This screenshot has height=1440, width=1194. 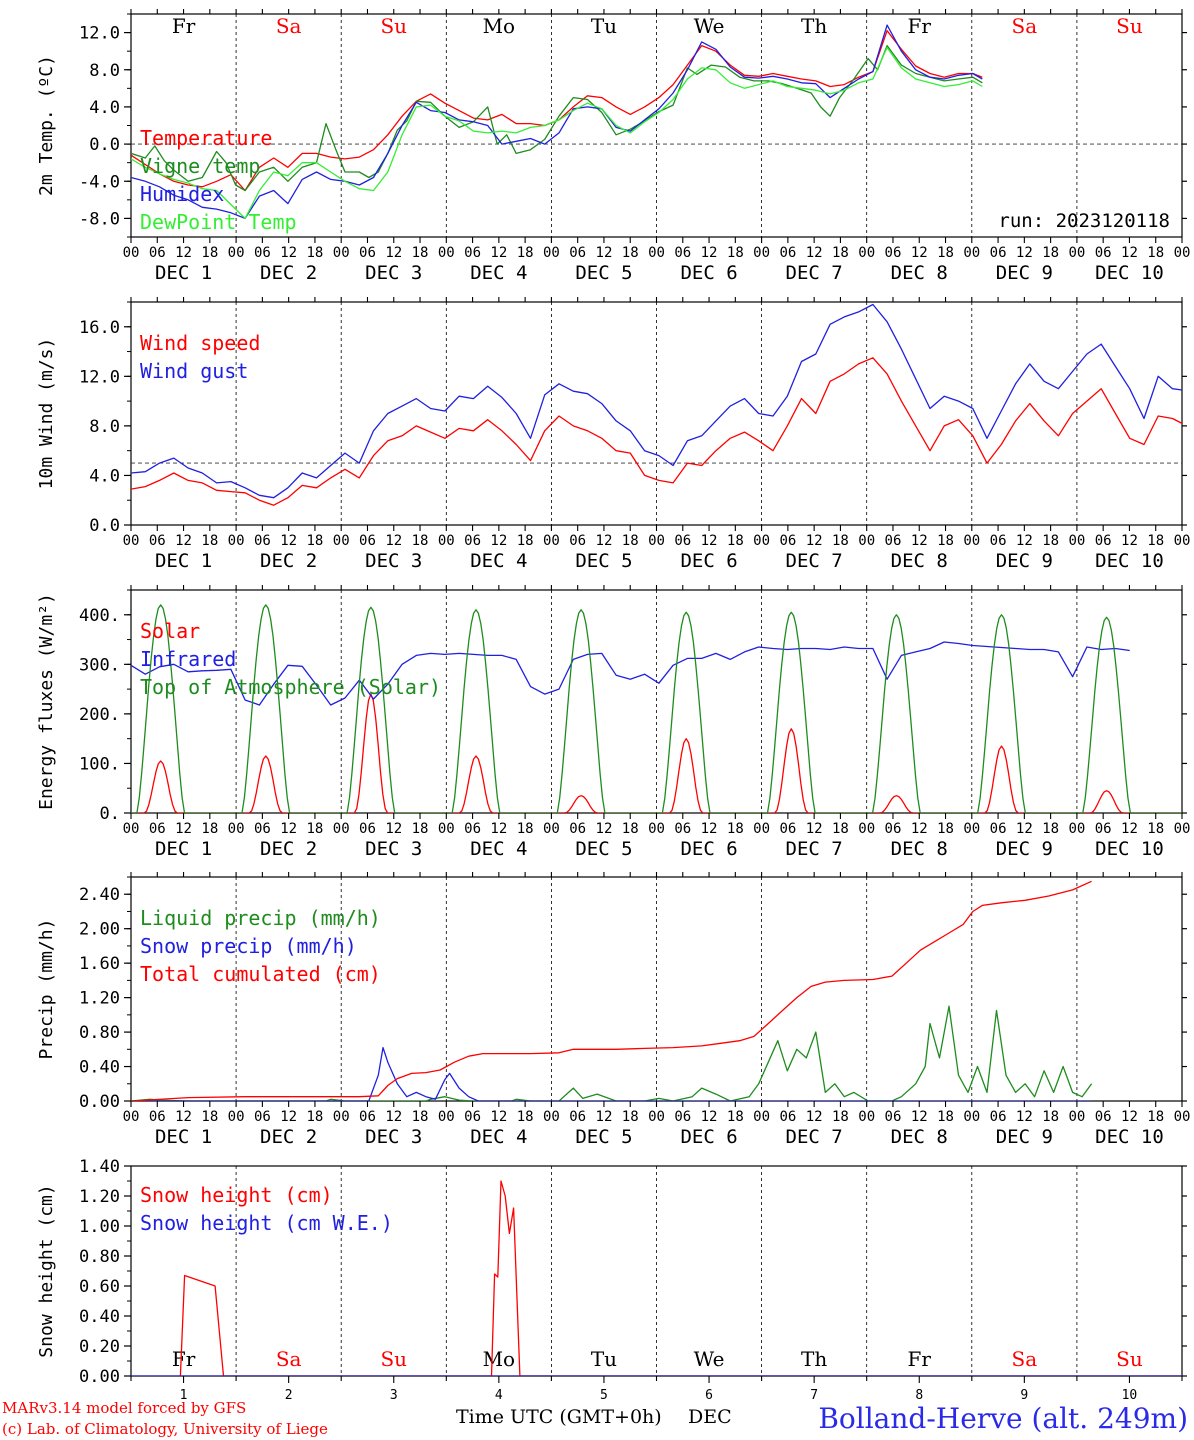 I want to click on weekday-label: Su, so click(x=1129, y=1359).